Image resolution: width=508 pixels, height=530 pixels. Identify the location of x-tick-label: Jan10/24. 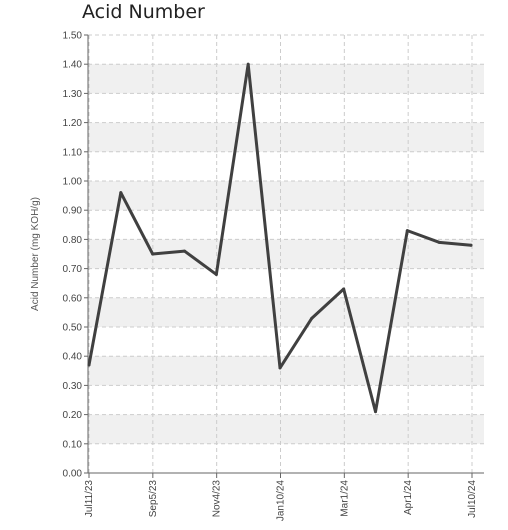
(281, 501).